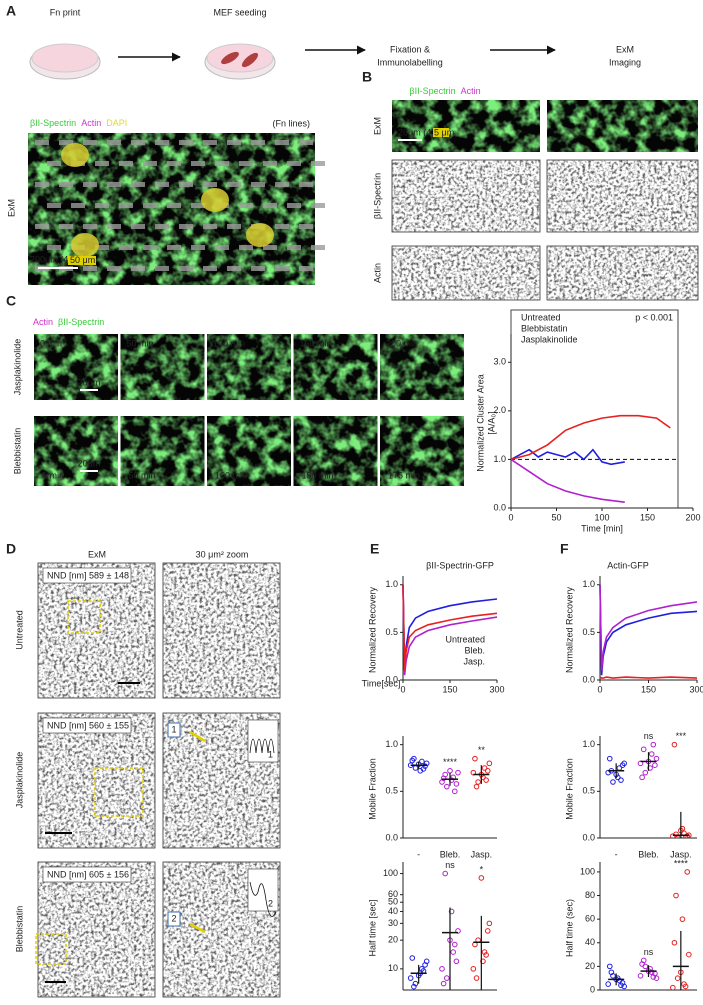  Describe the element at coordinates (82, 260) in the screenshot. I see `scale-box` at that location.